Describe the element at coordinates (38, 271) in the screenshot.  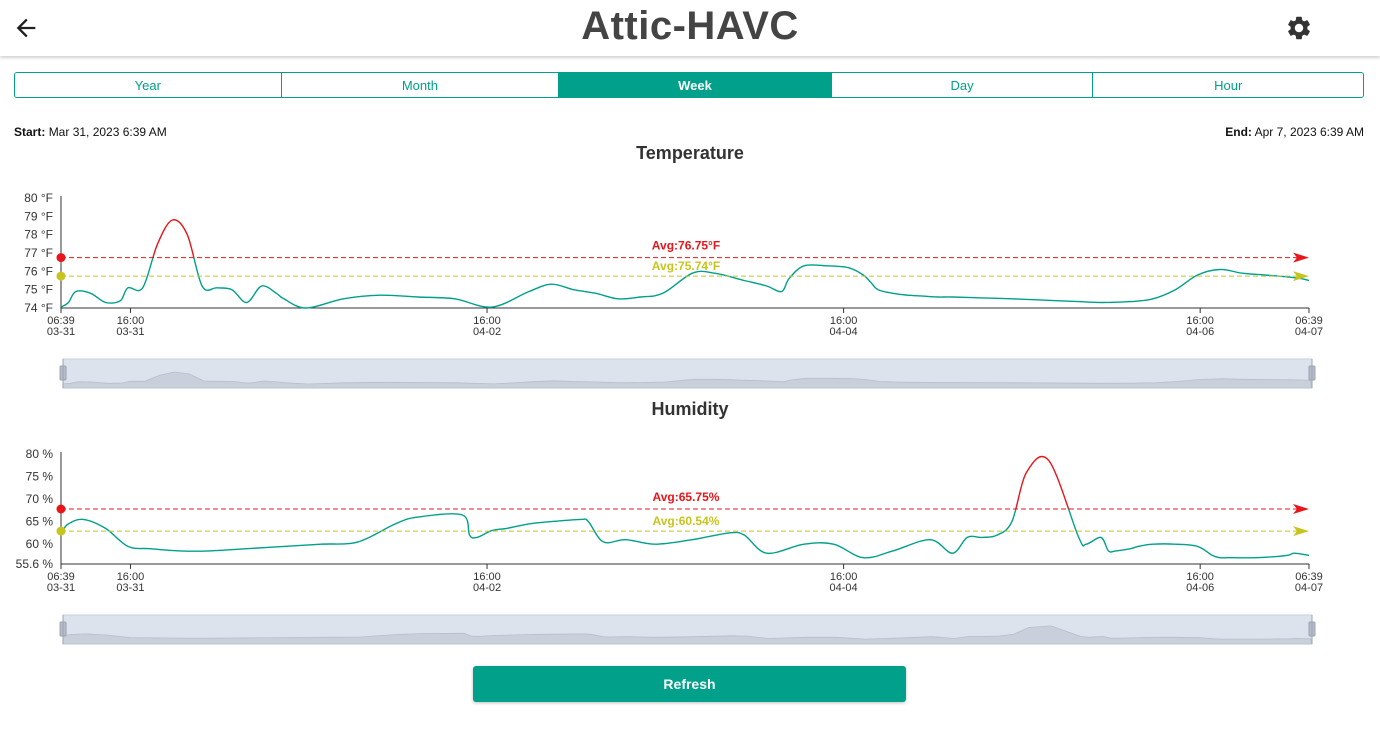
I see `y-tick-label: 76 °F` at that location.